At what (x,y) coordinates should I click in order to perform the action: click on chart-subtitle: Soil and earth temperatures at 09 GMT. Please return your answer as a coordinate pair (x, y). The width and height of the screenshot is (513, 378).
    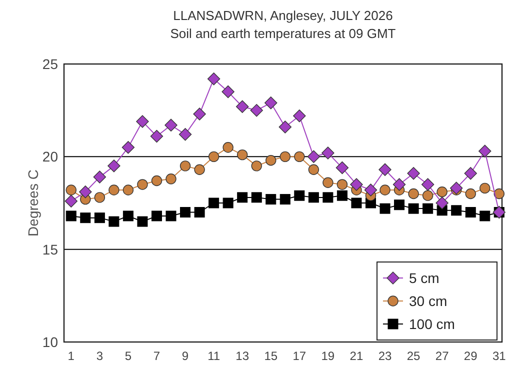
    Looking at the image, I should click on (283, 33).